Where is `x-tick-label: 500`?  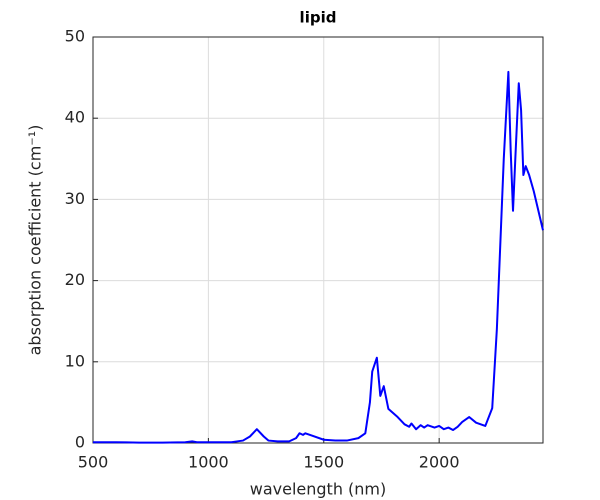 x-tick-label: 500 is located at coordinates (93, 462).